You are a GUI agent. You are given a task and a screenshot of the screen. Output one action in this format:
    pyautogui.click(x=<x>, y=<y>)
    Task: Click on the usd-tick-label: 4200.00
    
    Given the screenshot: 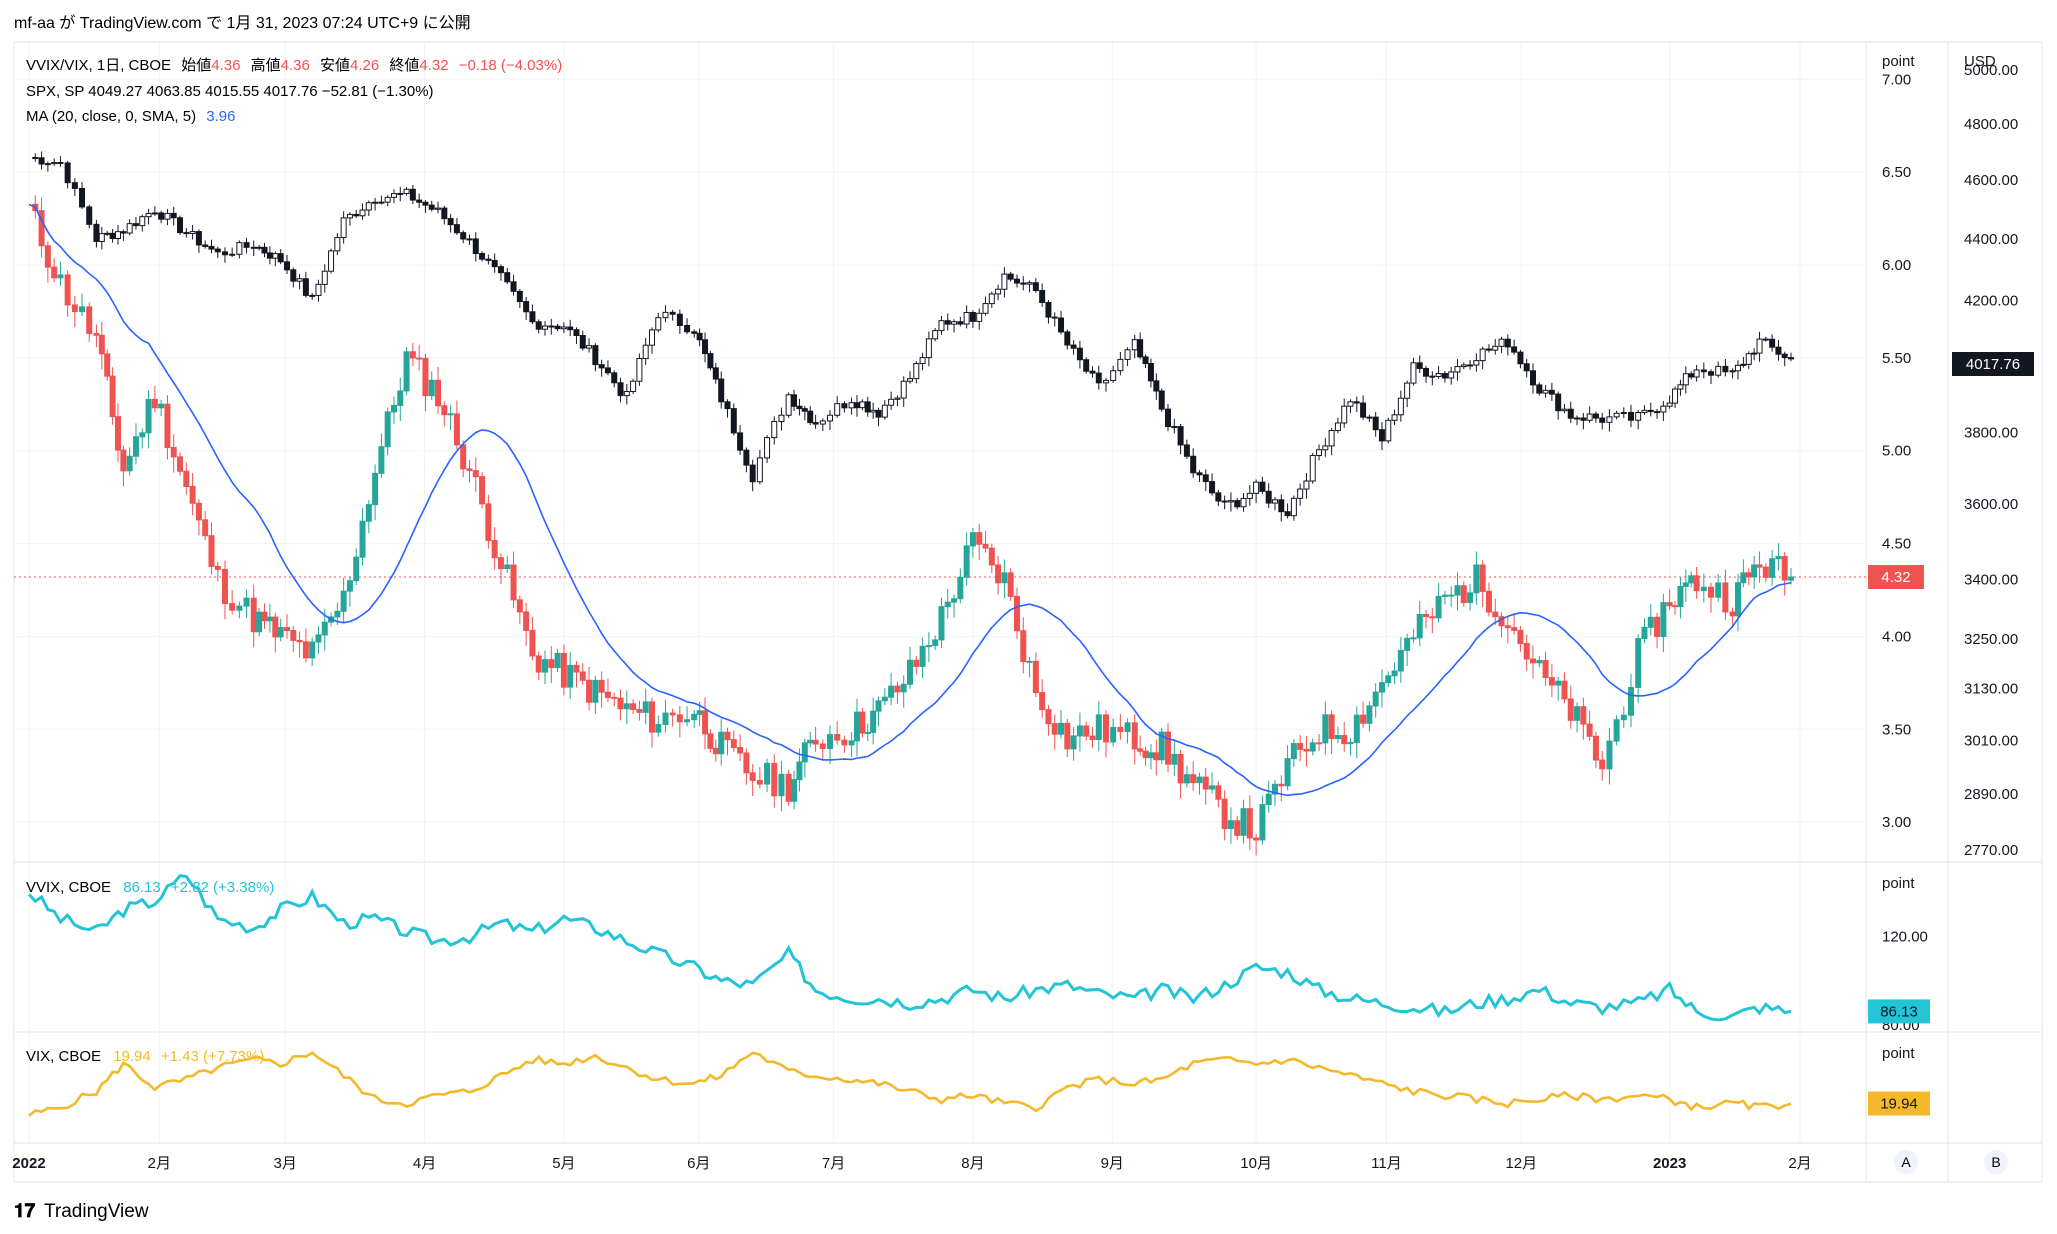 What is the action you would take?
    pyautogui.click(x=1991, y=300)
    